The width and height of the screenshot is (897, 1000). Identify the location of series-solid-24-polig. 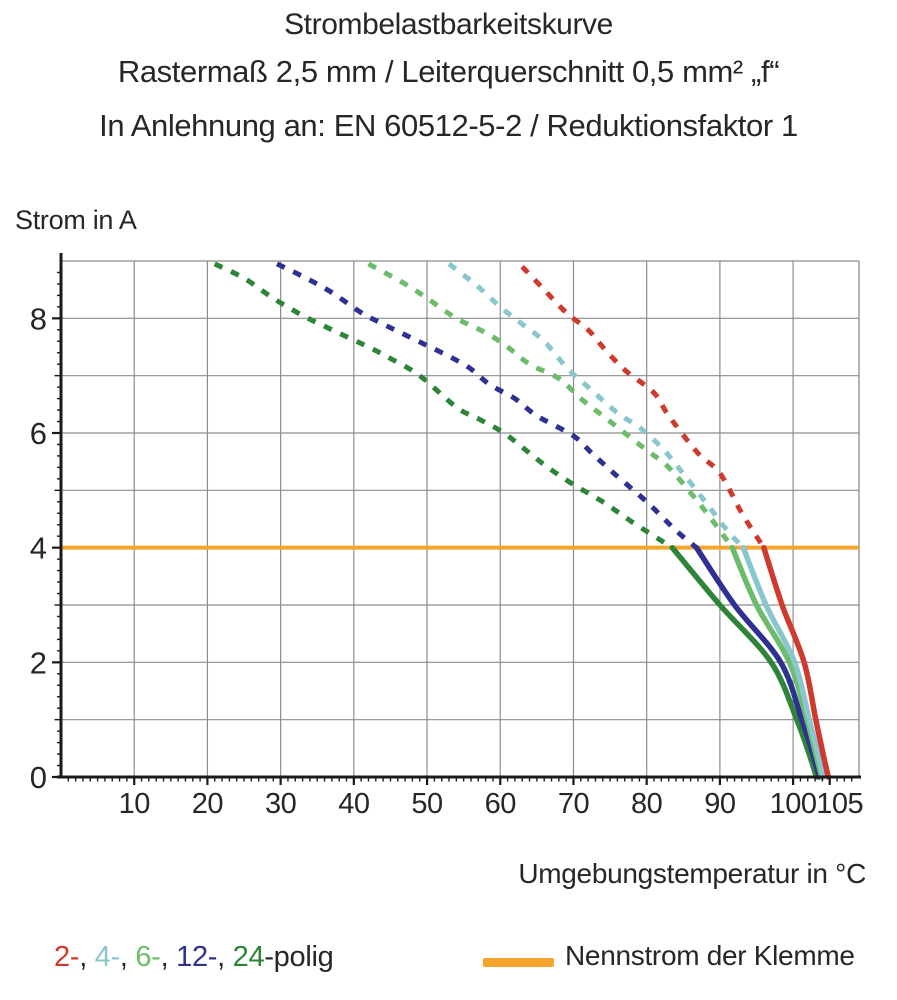
(744, 662).